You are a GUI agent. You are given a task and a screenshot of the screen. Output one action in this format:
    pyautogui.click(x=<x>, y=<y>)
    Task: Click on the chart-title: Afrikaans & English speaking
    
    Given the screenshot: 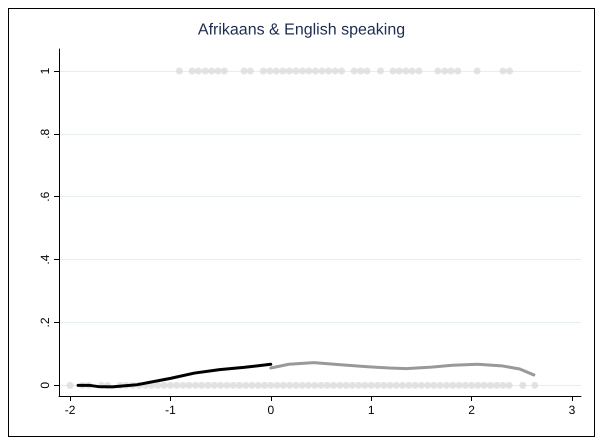 What is the action you would take?
    pyautogui.click(x=302, y=30)
    